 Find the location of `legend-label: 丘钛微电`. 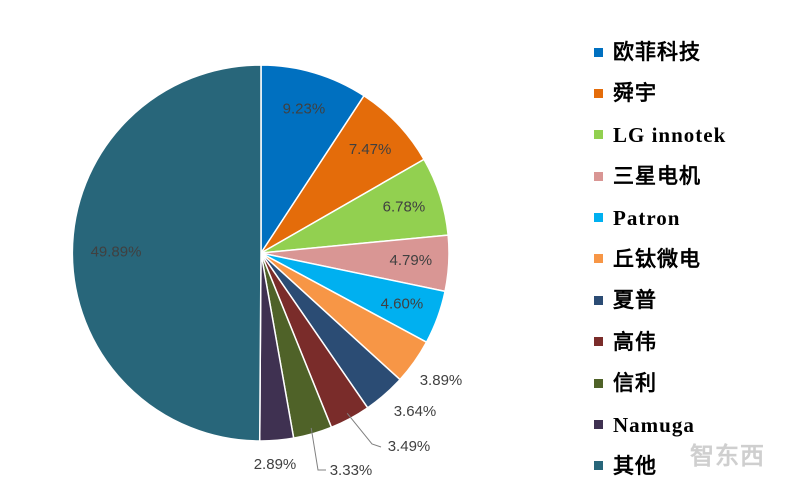

legend-label: 丘钛微电 is located at coordinates (657, 258).